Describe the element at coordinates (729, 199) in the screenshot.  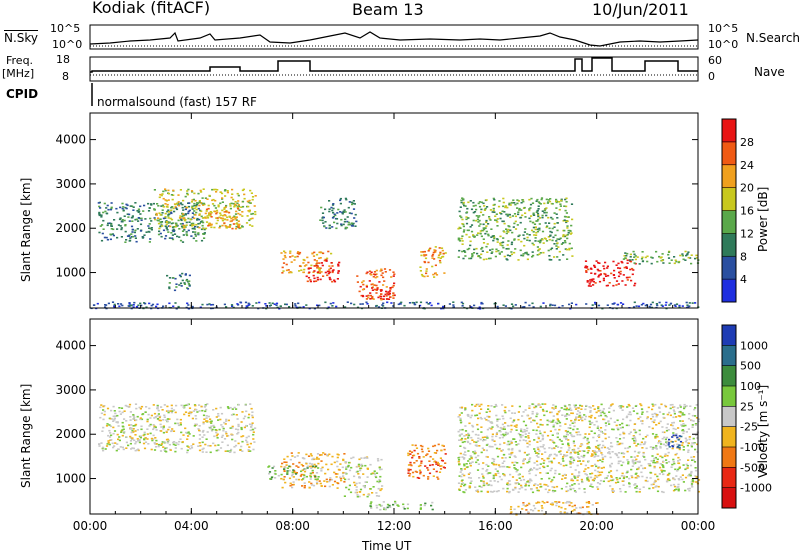
I see `colorbar-swatch` at that location.